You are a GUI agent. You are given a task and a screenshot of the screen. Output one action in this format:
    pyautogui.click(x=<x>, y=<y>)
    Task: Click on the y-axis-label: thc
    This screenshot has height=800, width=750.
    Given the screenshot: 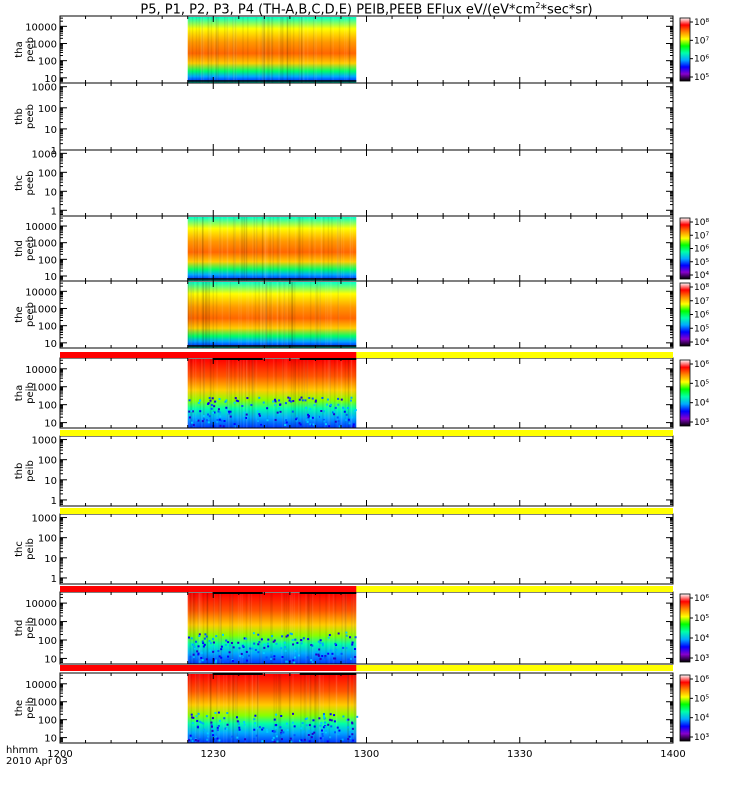 What is the action you would take?
    pyautogui.click(x=19, y=183)
    